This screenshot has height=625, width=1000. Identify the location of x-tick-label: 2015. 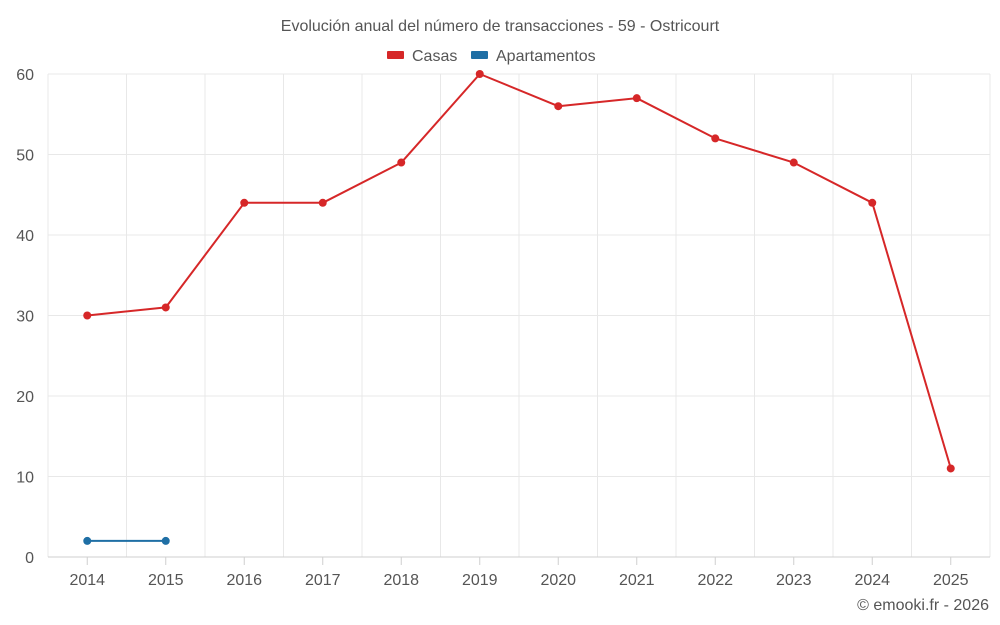
(166, 580).